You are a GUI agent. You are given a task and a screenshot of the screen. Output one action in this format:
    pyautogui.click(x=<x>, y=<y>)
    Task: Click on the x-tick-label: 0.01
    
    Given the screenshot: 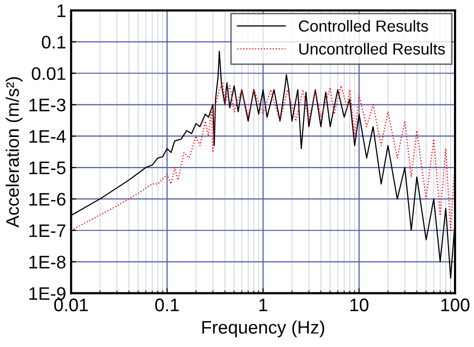 What is the action you would take?
    pyautogui.click(x=71, y=305)
    